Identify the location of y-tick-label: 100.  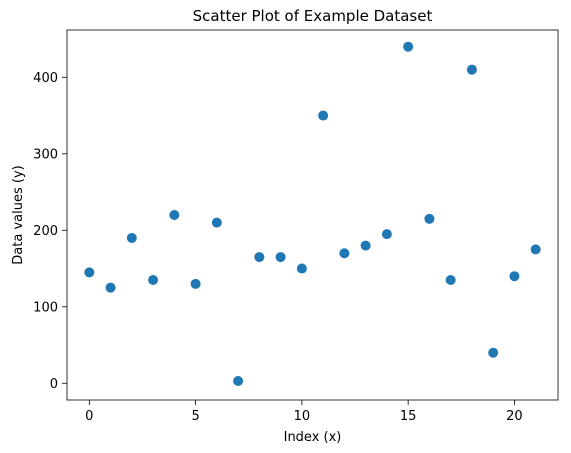
(45, 307).